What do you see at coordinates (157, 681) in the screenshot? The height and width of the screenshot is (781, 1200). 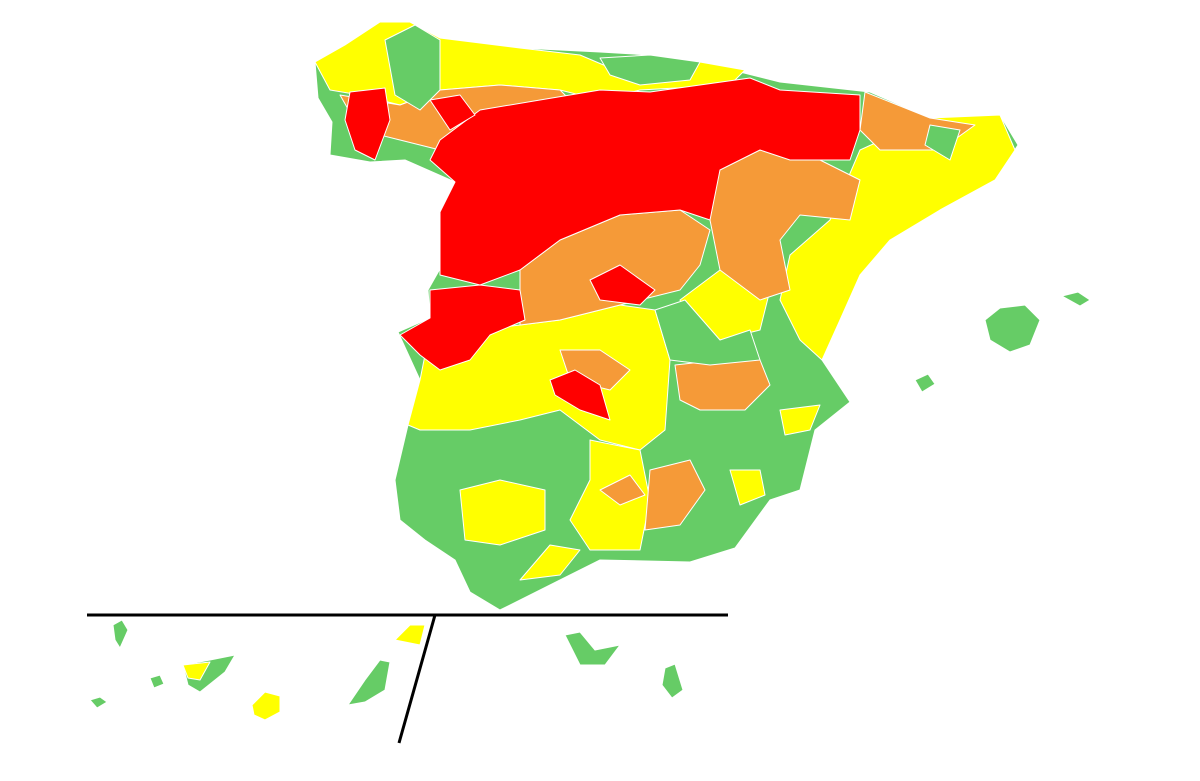 I see `island-la-gomera` at bounding box center [157, 681].